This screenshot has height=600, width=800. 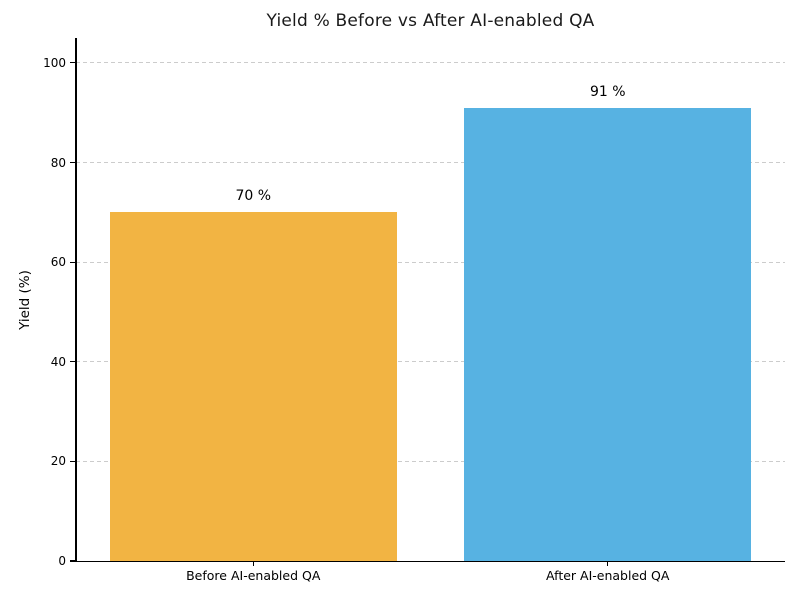 What do you see at coordinates (62, 561) in the screenshot?
I see `y-tick-label-0: 0` at bounding box center [62, 561].